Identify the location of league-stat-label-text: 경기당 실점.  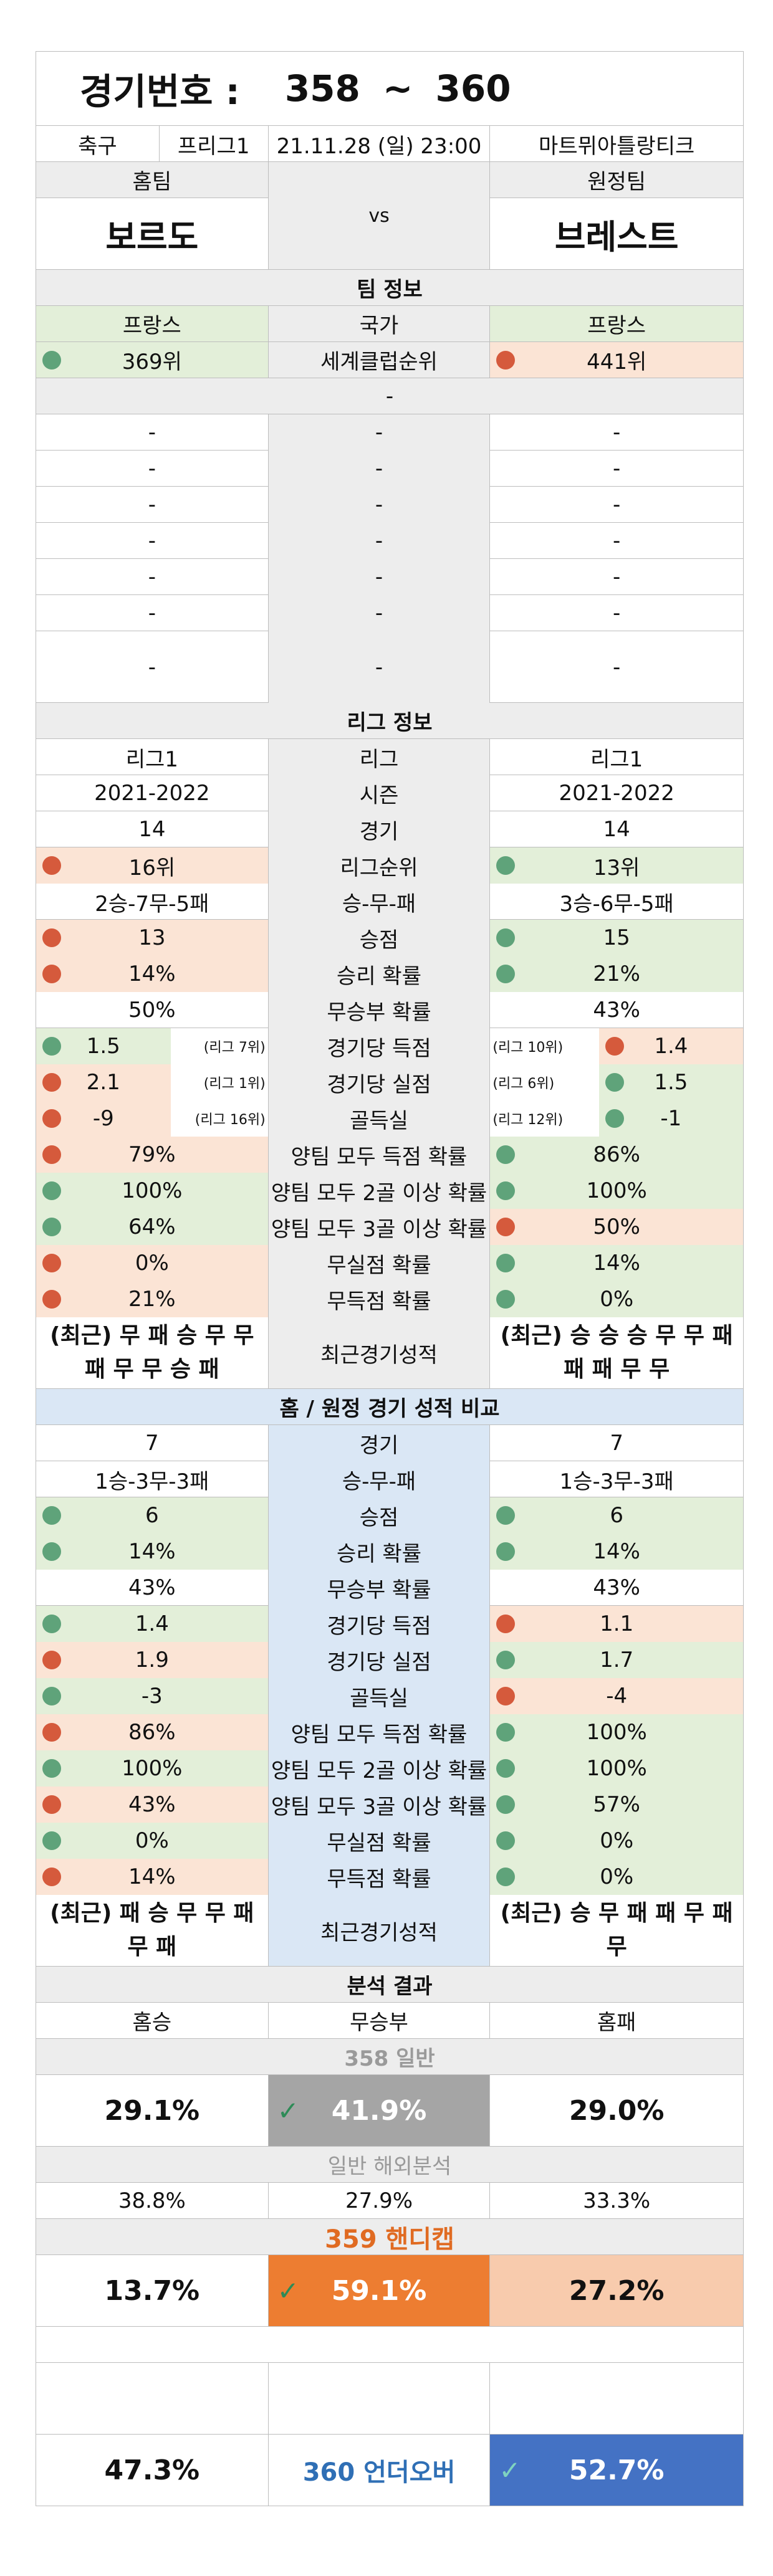
(379, 1084).